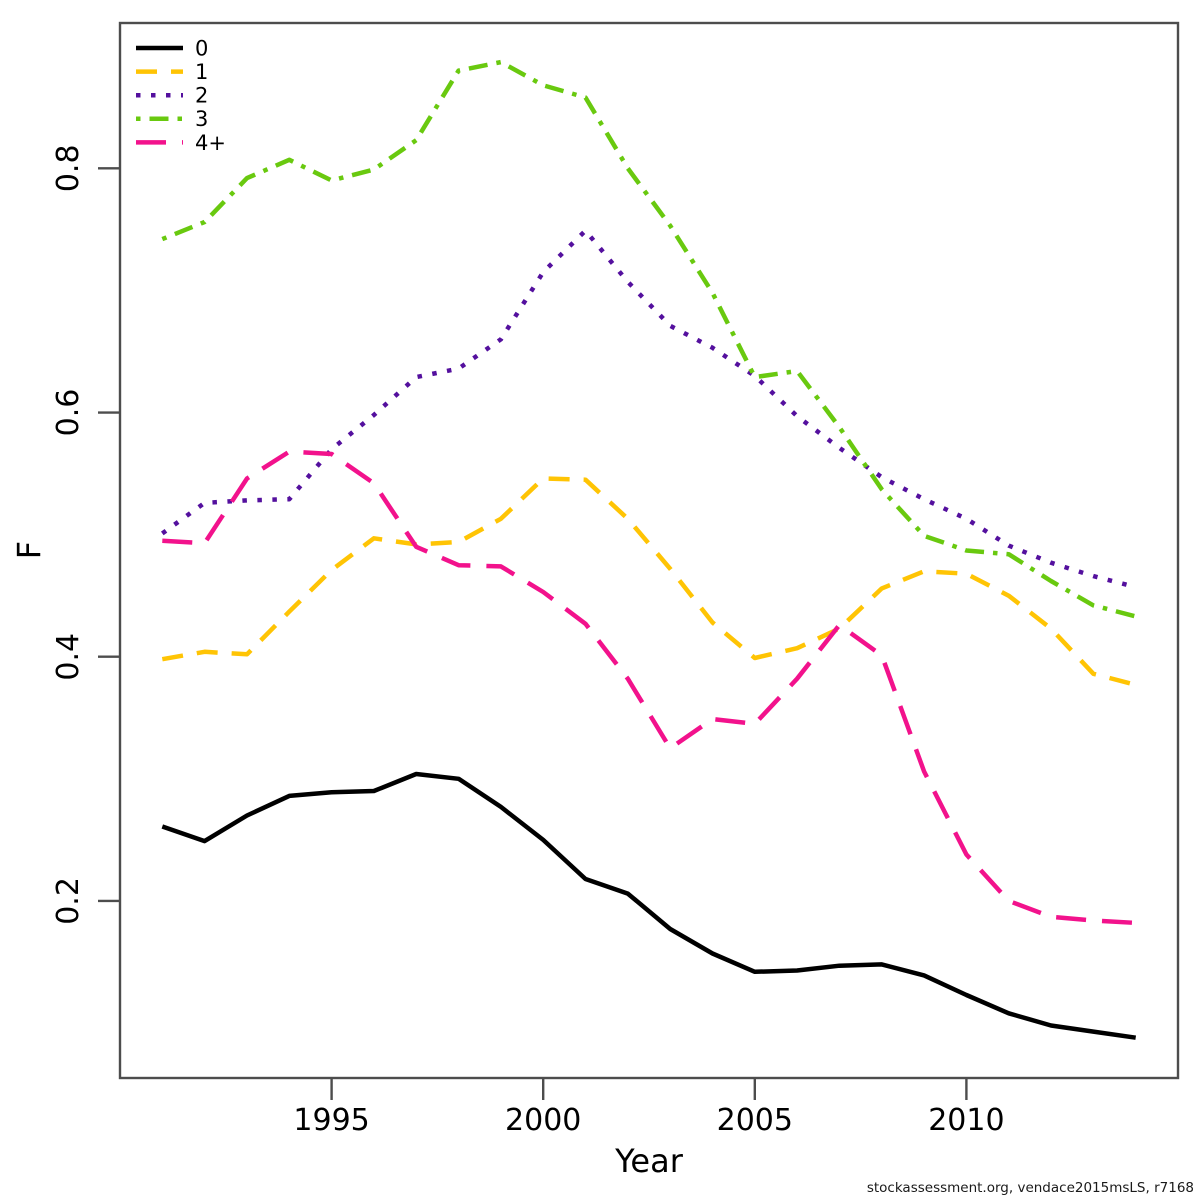 The image size is (1200, 1200). Describe the element at coordinates (755, 1120) in the screenshot. I see `x-tick-label: 2005` at that location.